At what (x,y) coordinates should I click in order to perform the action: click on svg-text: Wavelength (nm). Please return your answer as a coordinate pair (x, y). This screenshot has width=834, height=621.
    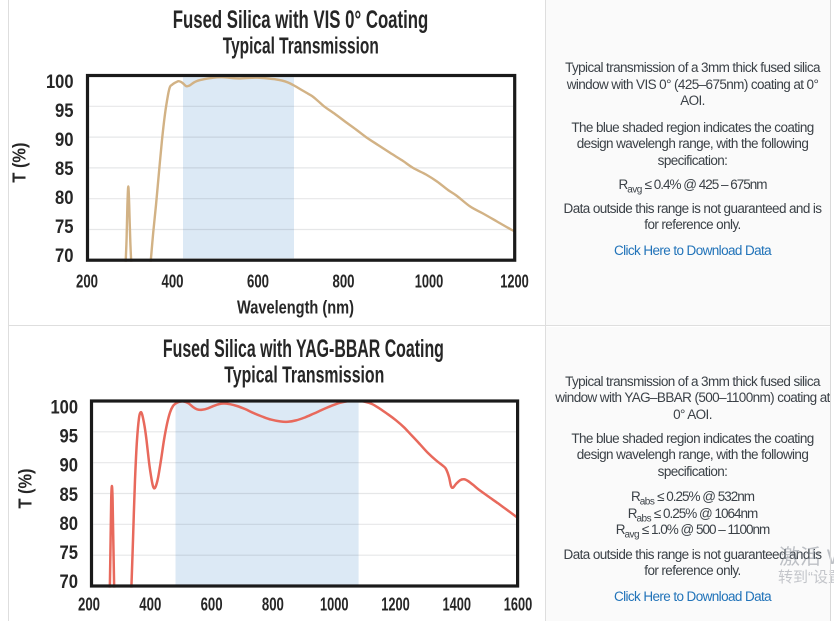
    Looking at the image, I should click on (295, 308).